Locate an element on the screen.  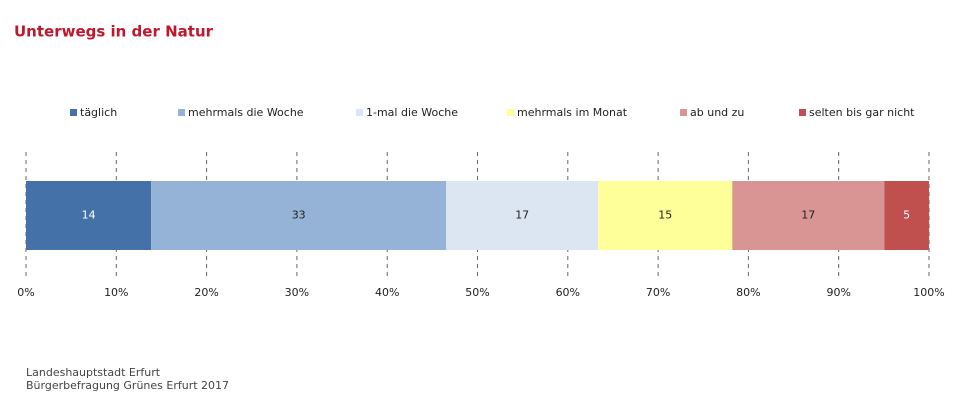
x-tick-label: 0% is located at coordinates (25, 292).